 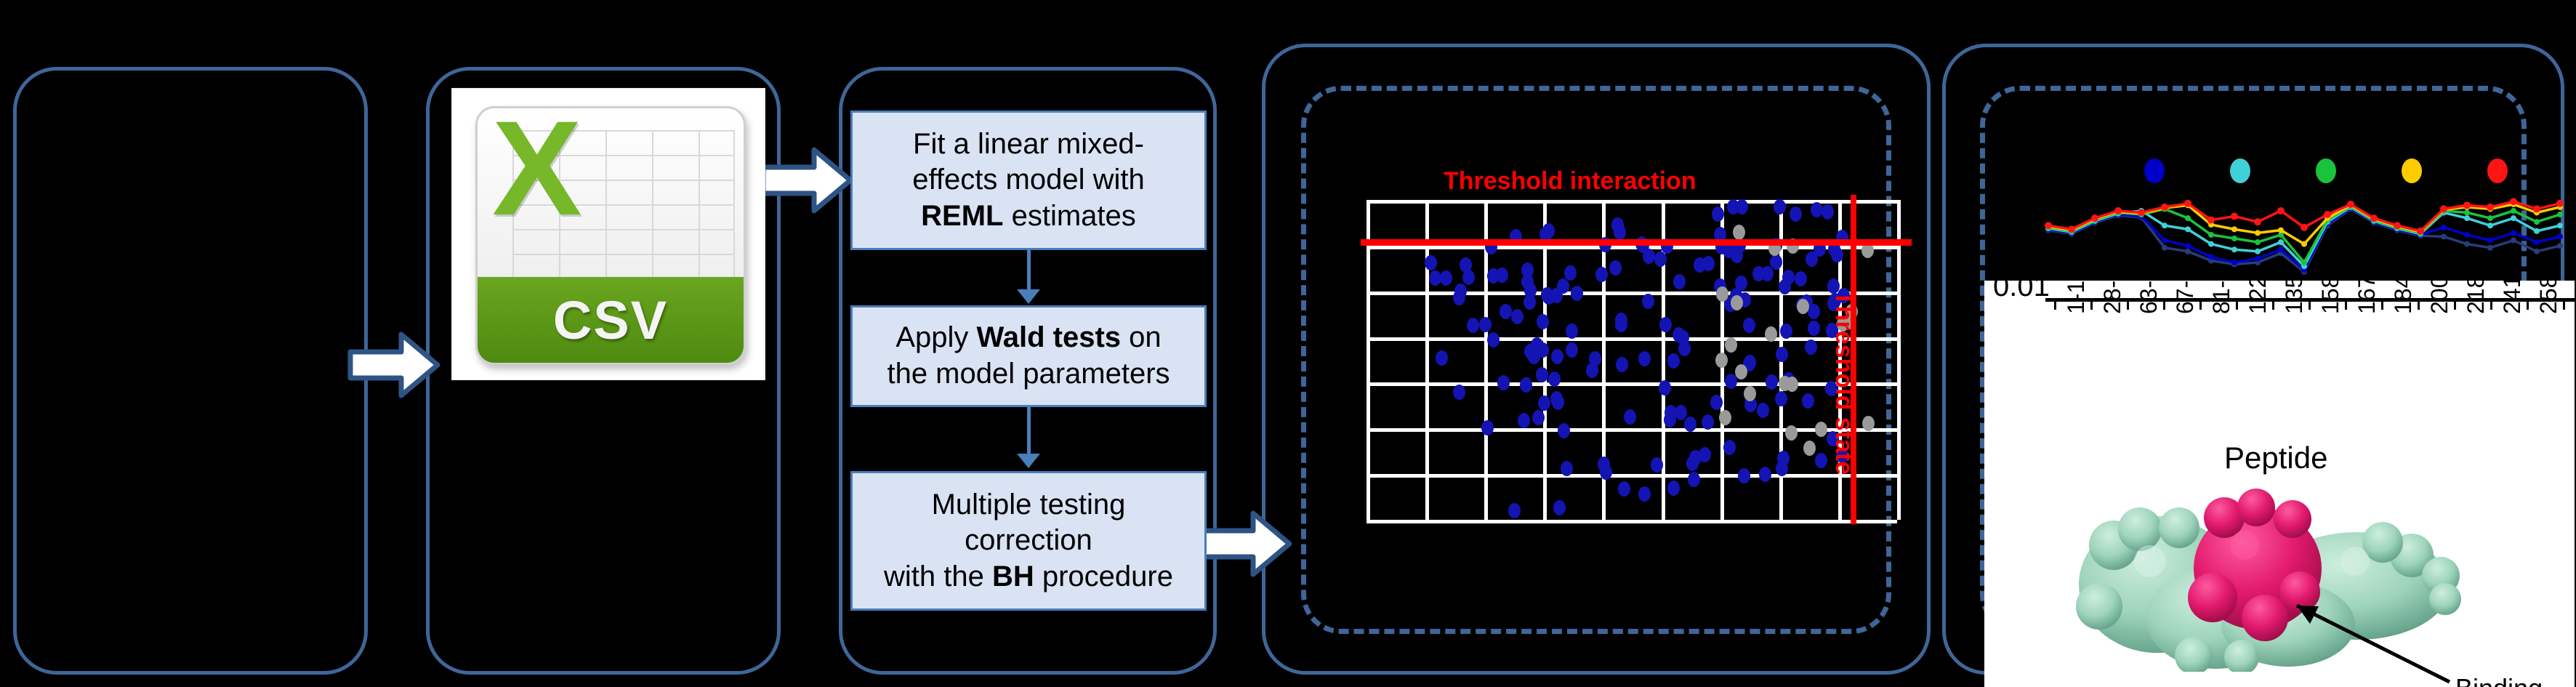 What do you see at coordinates (2234, 229) in the screenshot?
I see `point-series-yellow` at bounding box center [2234, 229].